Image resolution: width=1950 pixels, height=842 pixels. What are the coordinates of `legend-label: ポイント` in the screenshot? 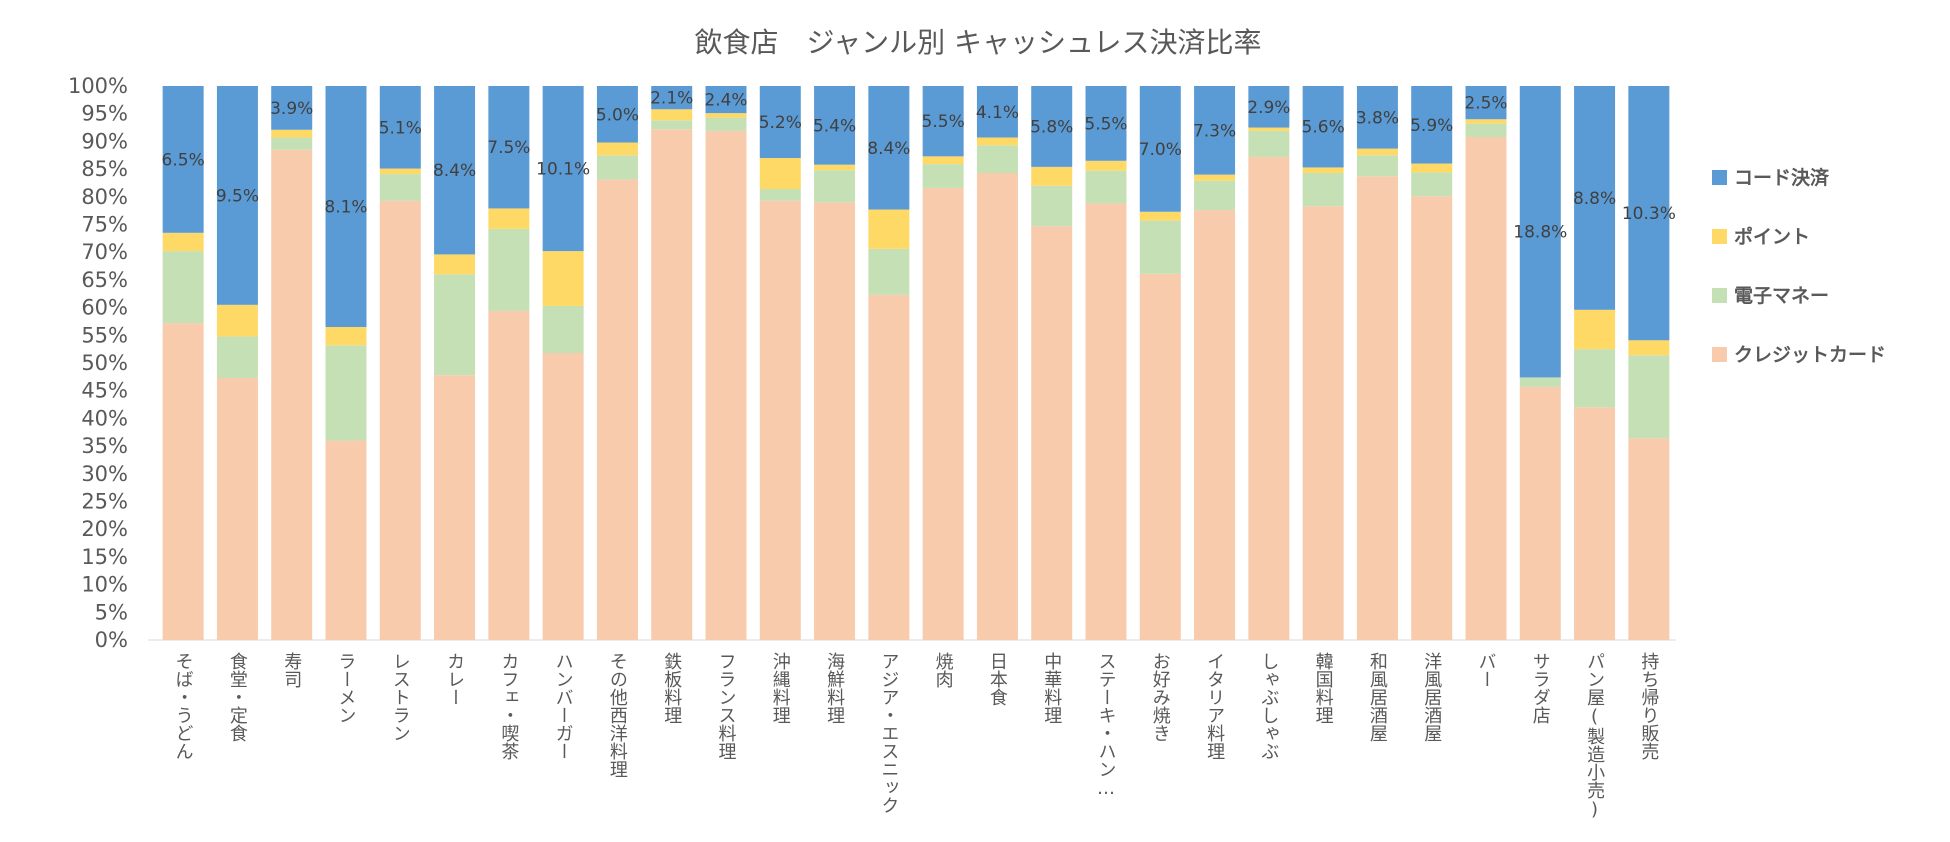 It's located at (1772, 236).